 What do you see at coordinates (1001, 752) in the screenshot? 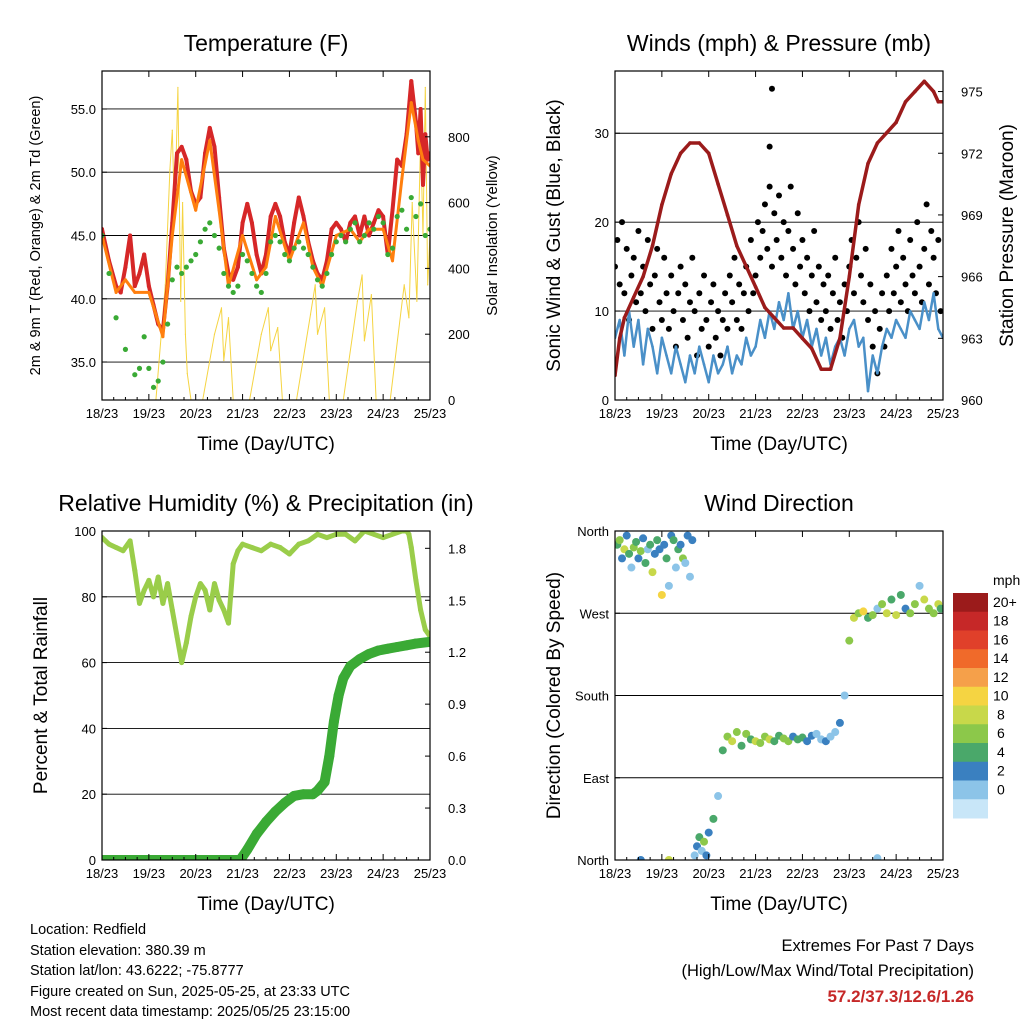
I see `colorbar-label: 4` at bounding box center [1001, 752].